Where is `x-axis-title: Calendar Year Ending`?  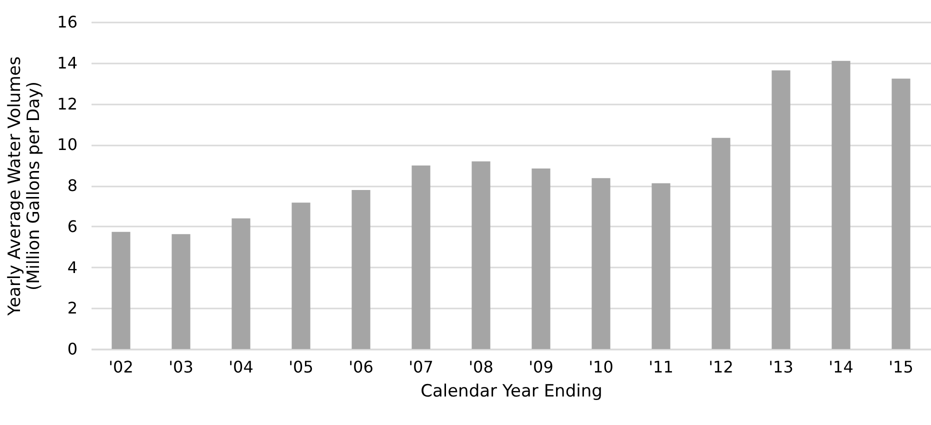
x-axis-title: Calendar Year Ending is located at coordinates (511, 392).